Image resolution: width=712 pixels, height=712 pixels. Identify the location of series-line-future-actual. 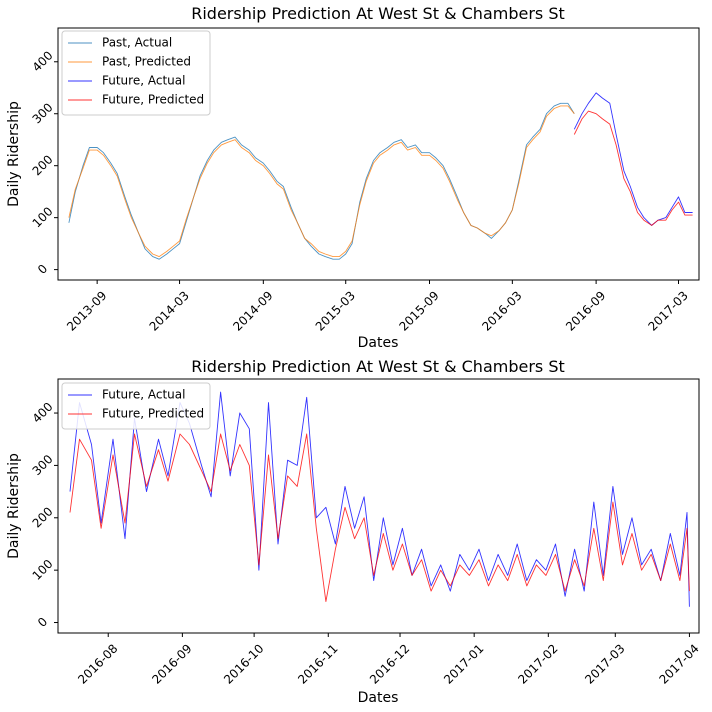
(633, 159).